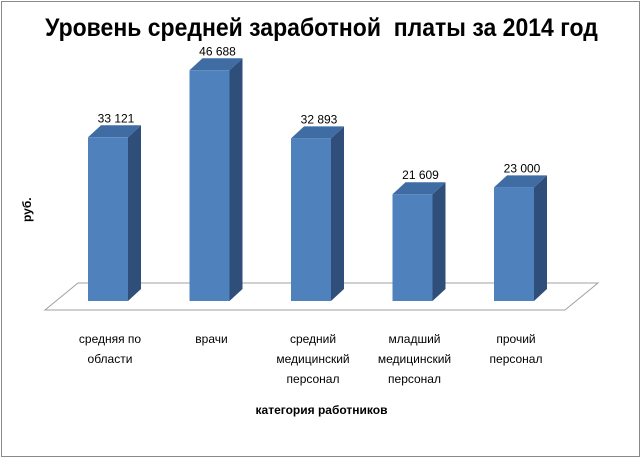 The image size is (643, 460). Describe the element at coordinates (321, 410) in the screenshot. I see `x-axis-label: категория работников` at that location.